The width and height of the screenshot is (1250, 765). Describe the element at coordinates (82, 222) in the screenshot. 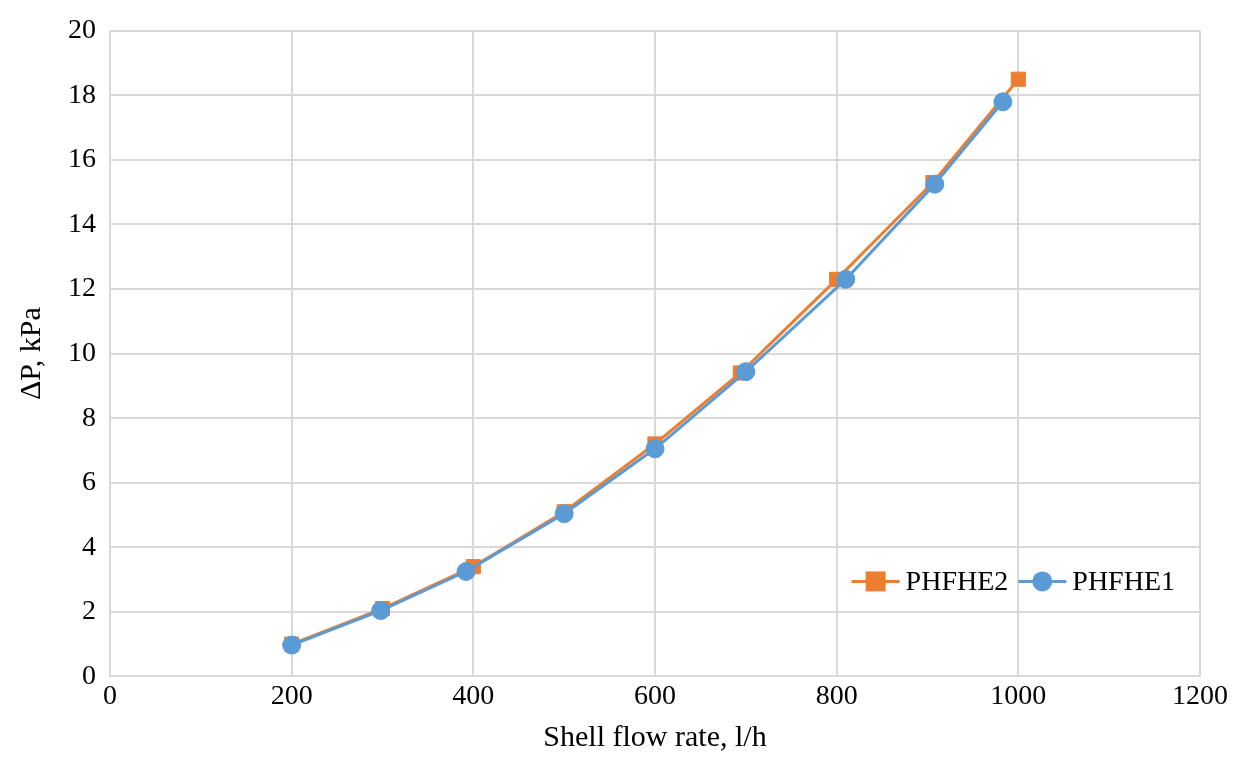

I see `y-tick-label: 14` at that location.